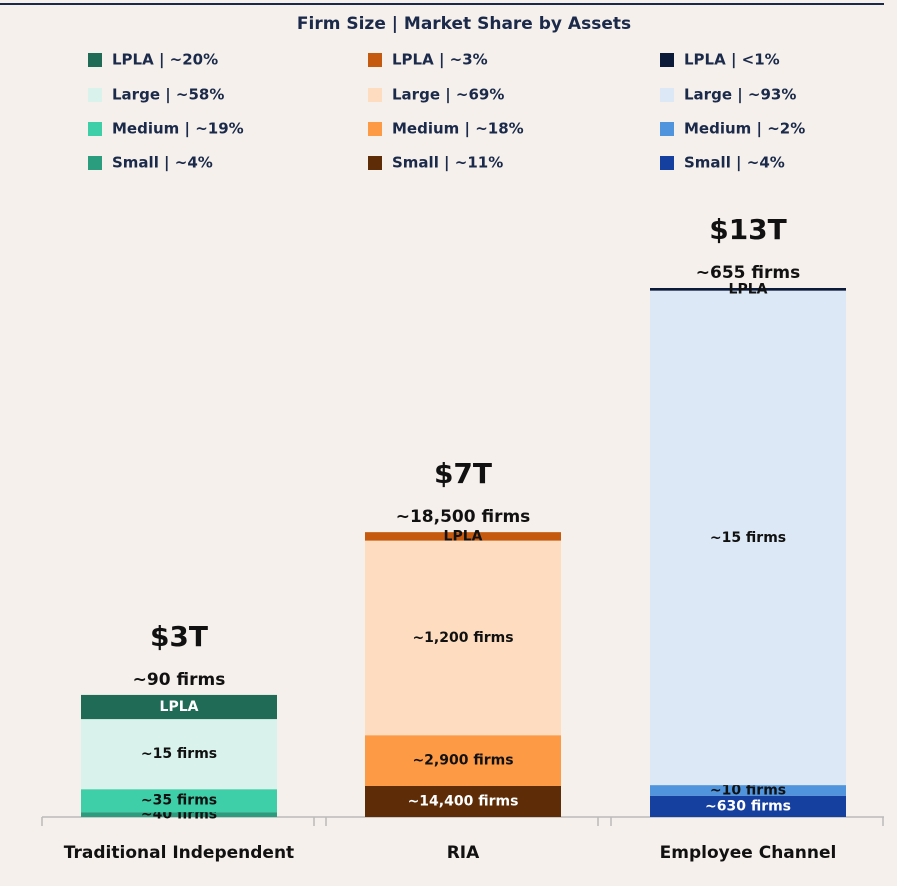 The image size is (897, 886). What do you see at coordinates (447, 163) in the screenshot?
I see `legend-label: Small | ~11%` at bounding box center [447, 163].